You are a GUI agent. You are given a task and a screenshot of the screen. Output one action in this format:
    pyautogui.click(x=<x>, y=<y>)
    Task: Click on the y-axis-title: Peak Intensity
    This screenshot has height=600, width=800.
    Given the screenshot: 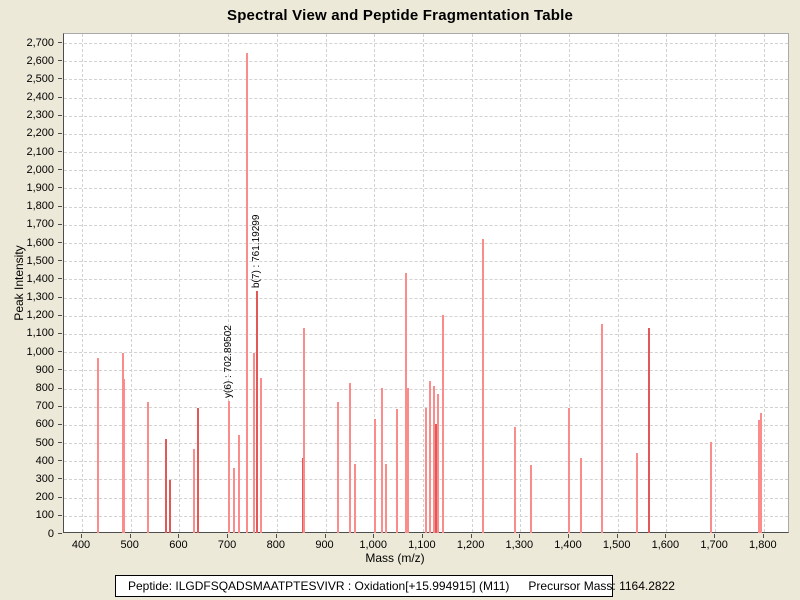 What is the action you would take?
    pyautogui.click(x=19, y=283)
    